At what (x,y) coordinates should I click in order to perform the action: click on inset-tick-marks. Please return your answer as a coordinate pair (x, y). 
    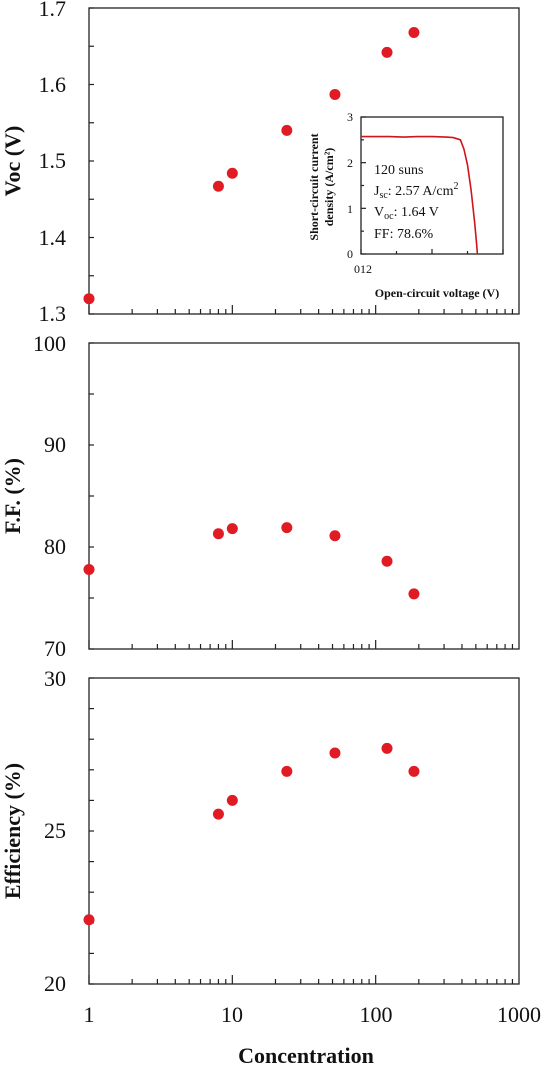
    Looking at the image, I should click on (432, 185).